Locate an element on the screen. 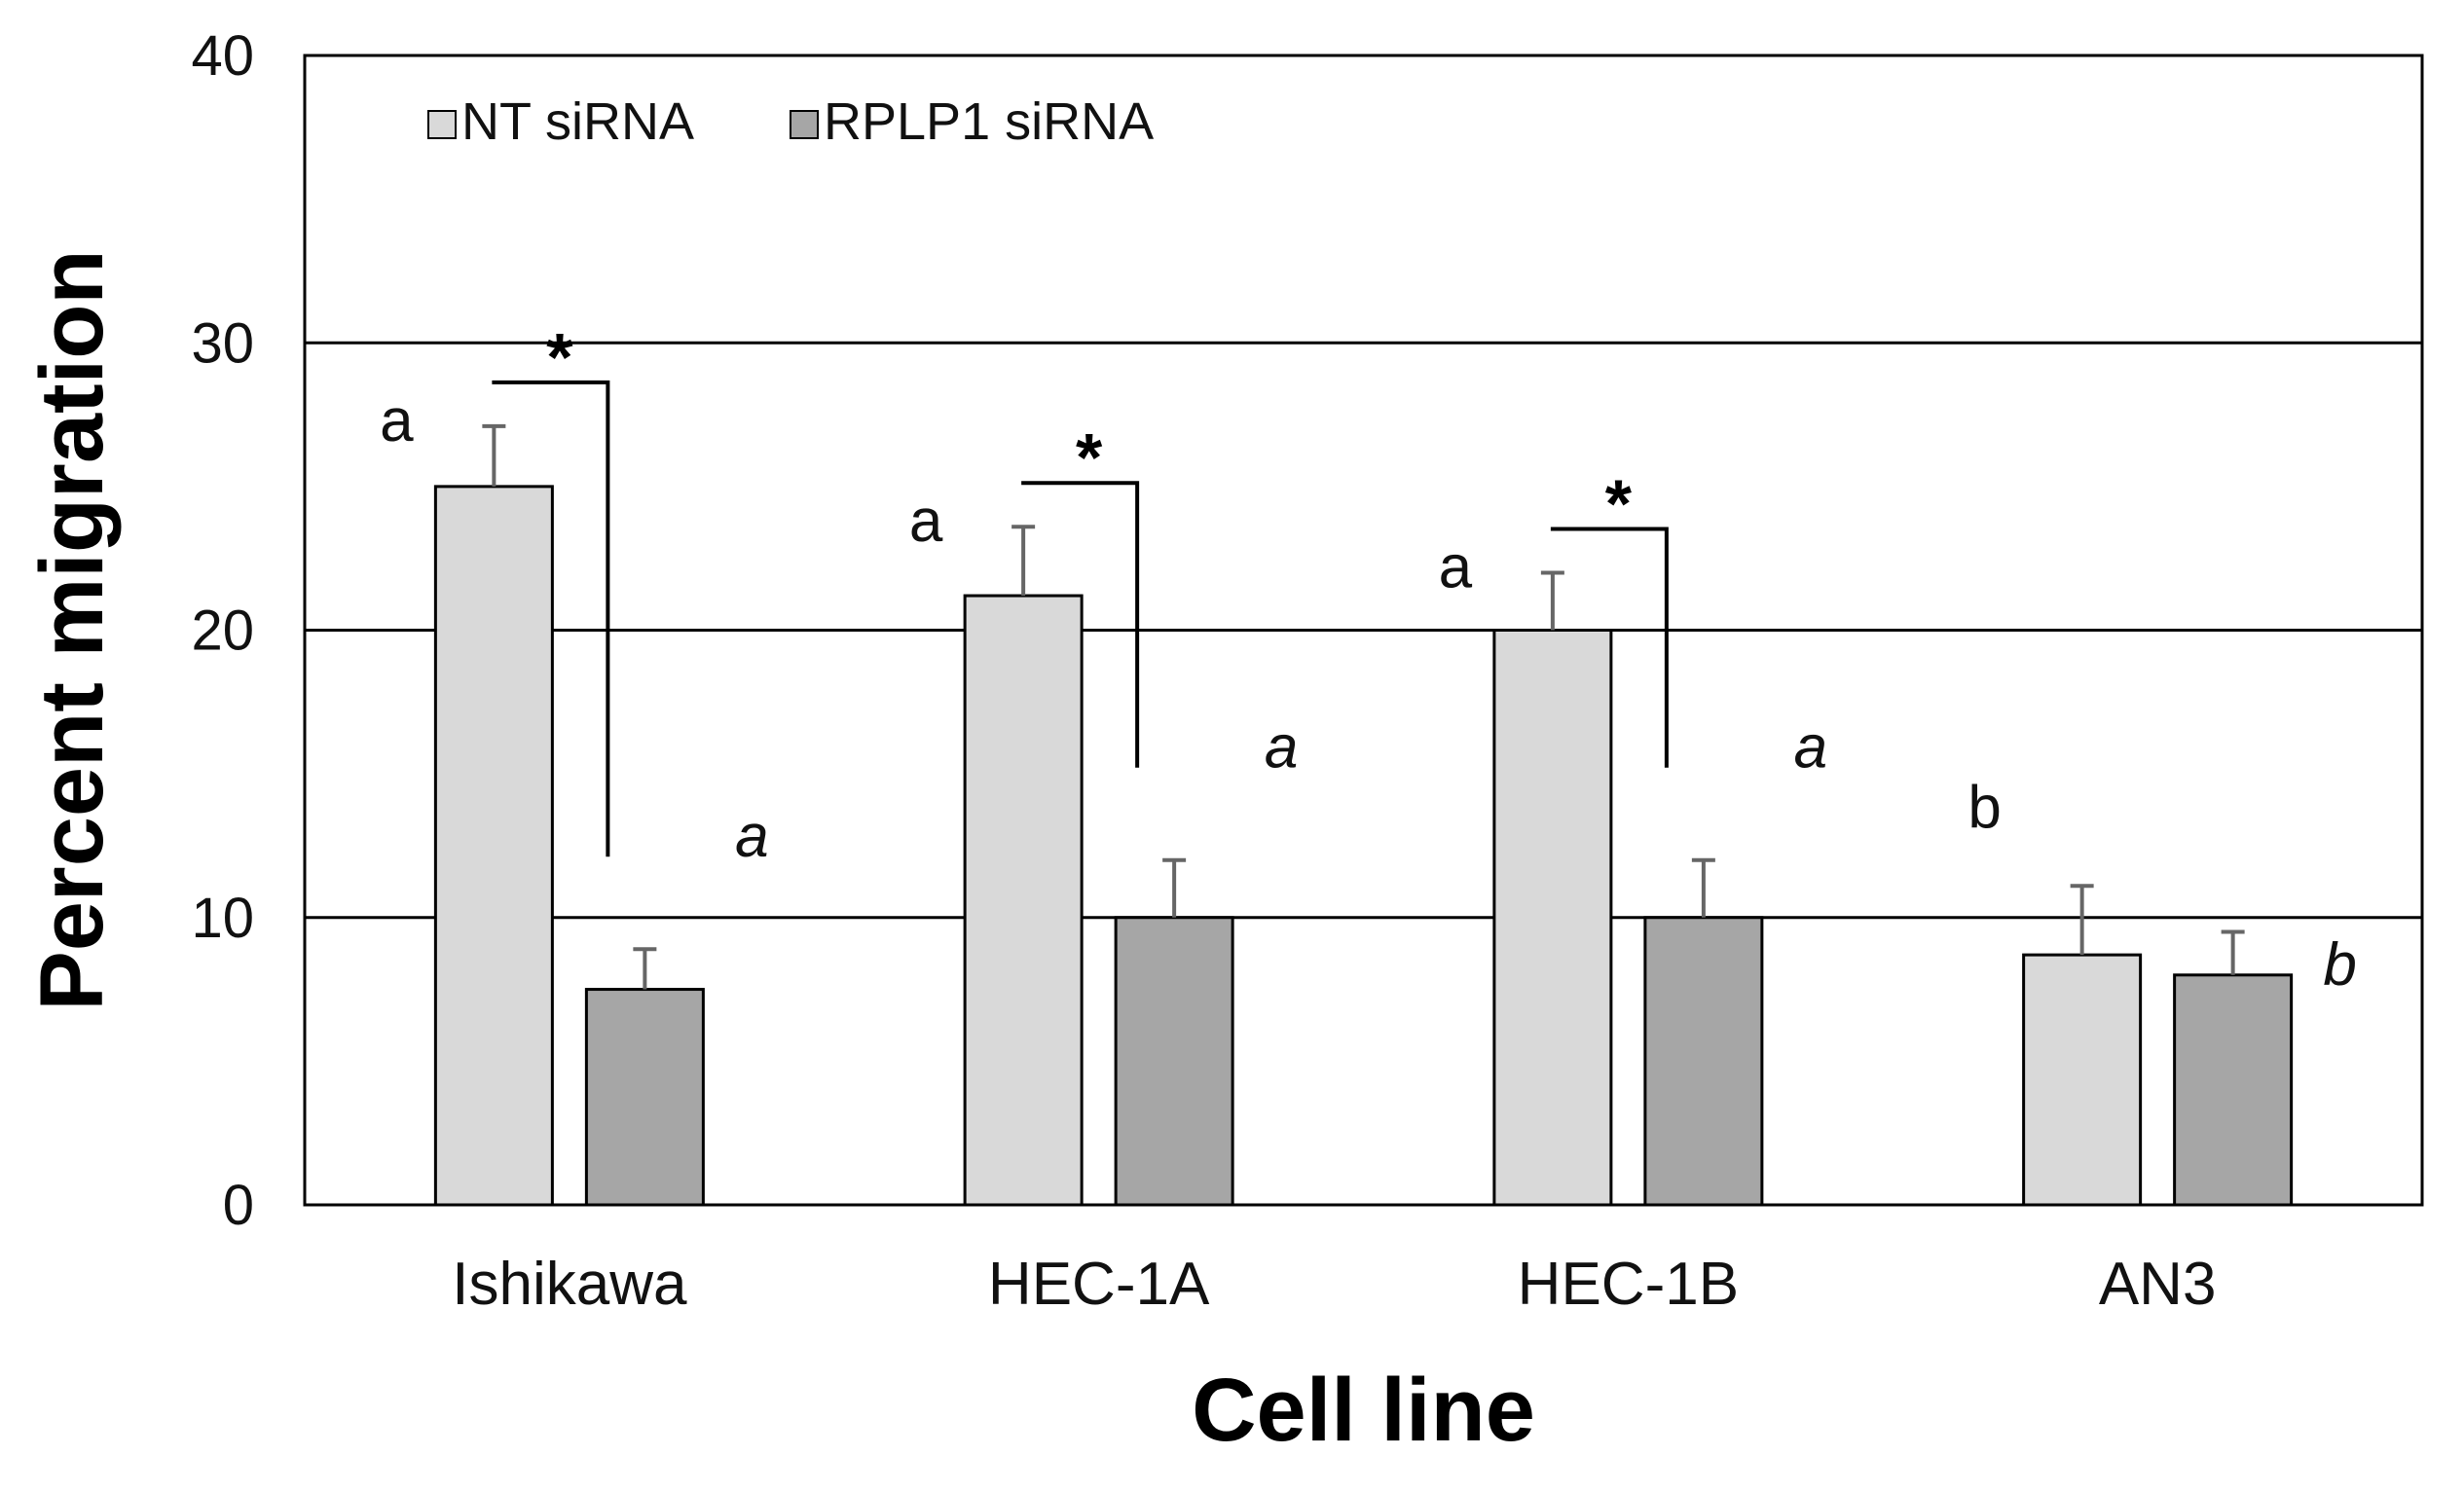 This screenshot has height=1491, width=2464. x-category-label: HEC-1B is located at coordinates (1628, 1284).